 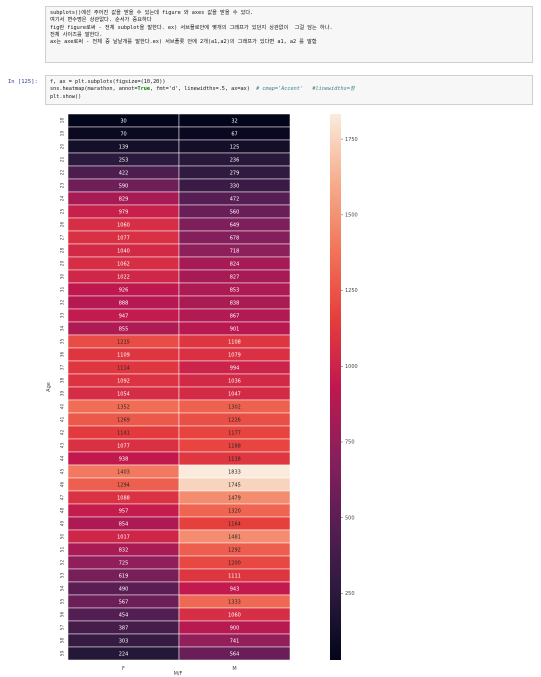 I want to click on cell-annotation: 867, so click(x=235, y=316).